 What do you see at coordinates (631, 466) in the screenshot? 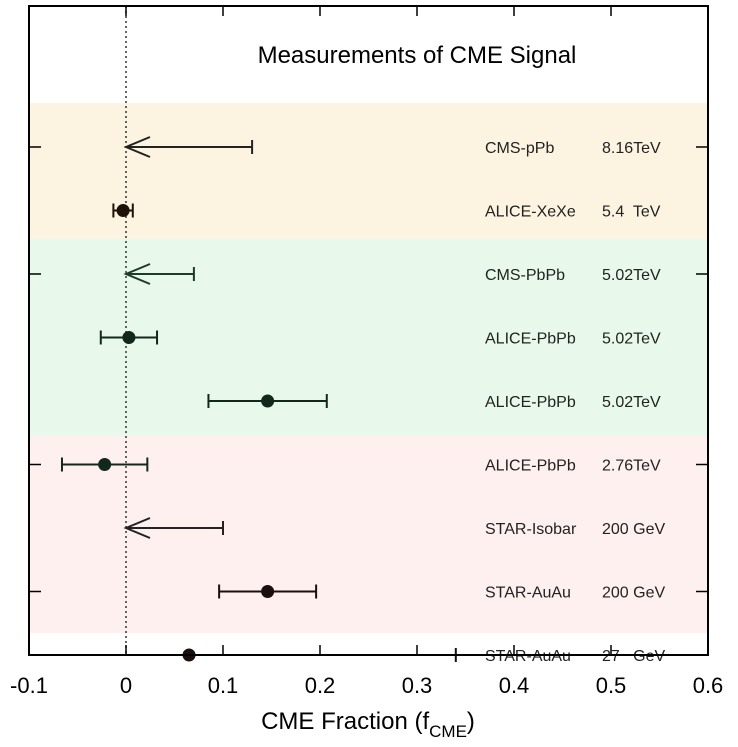
I see `energy-label-5: 2.76TeV` at bounding box center [631, 466].